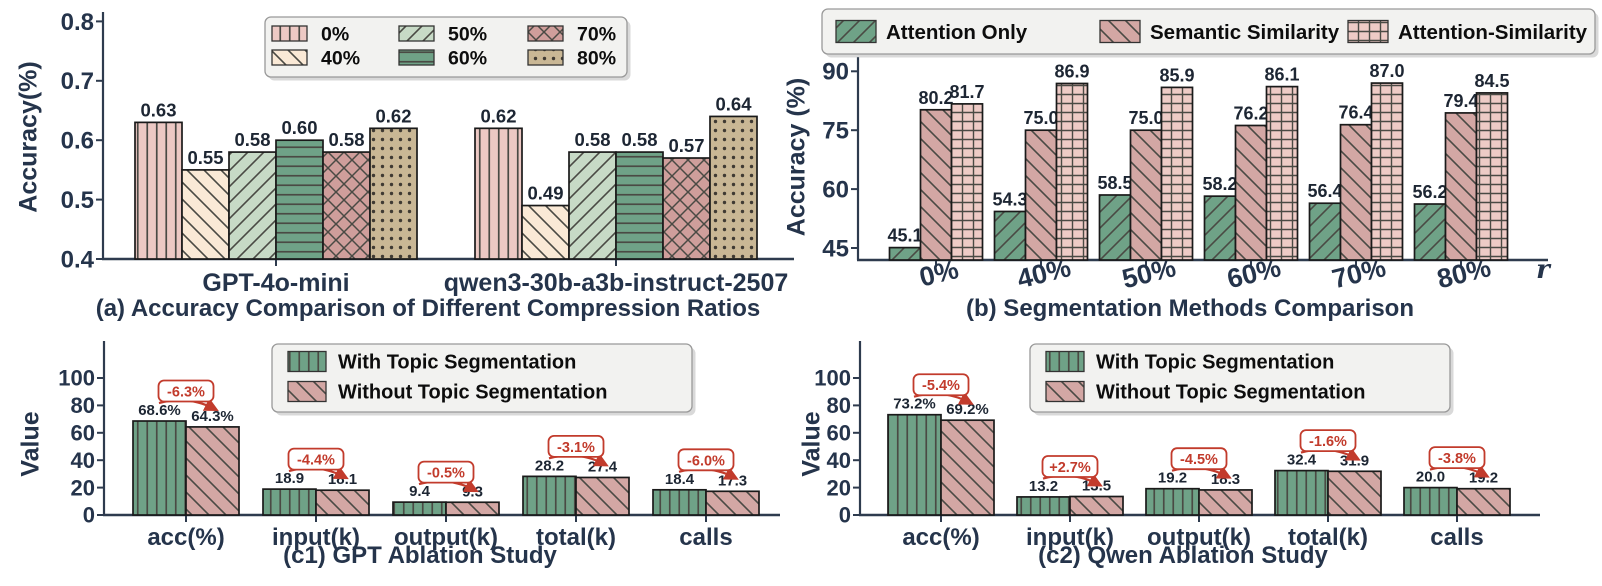  What do you see at coordinates (1493, 32) in the screenshot?
I see `legend-label: Attention-Similarity` at bounding box center [1493, 32].